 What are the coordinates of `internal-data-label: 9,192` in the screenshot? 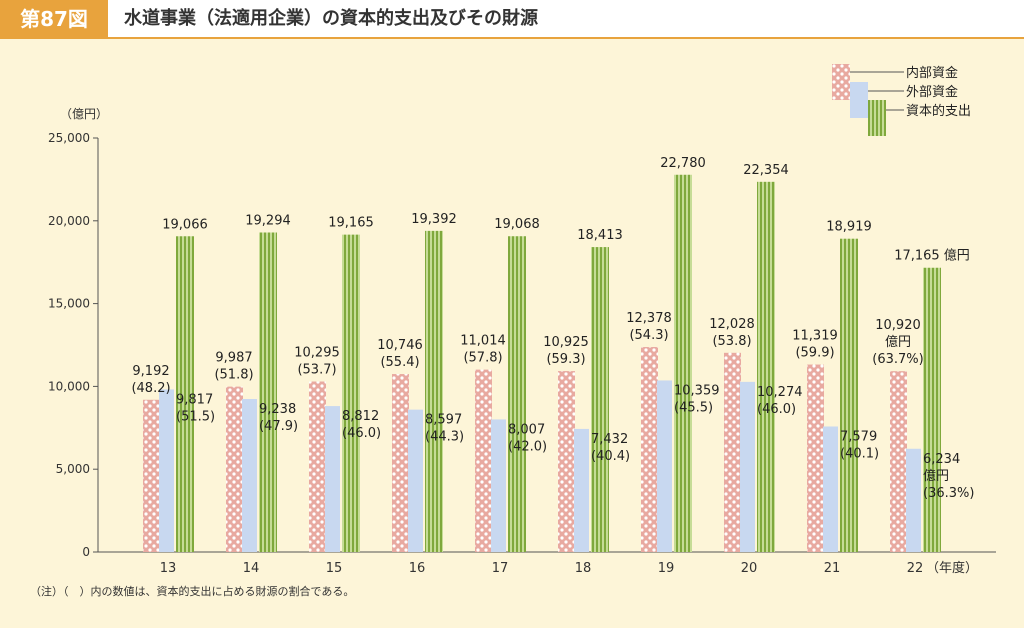 It's located at (150, 371).